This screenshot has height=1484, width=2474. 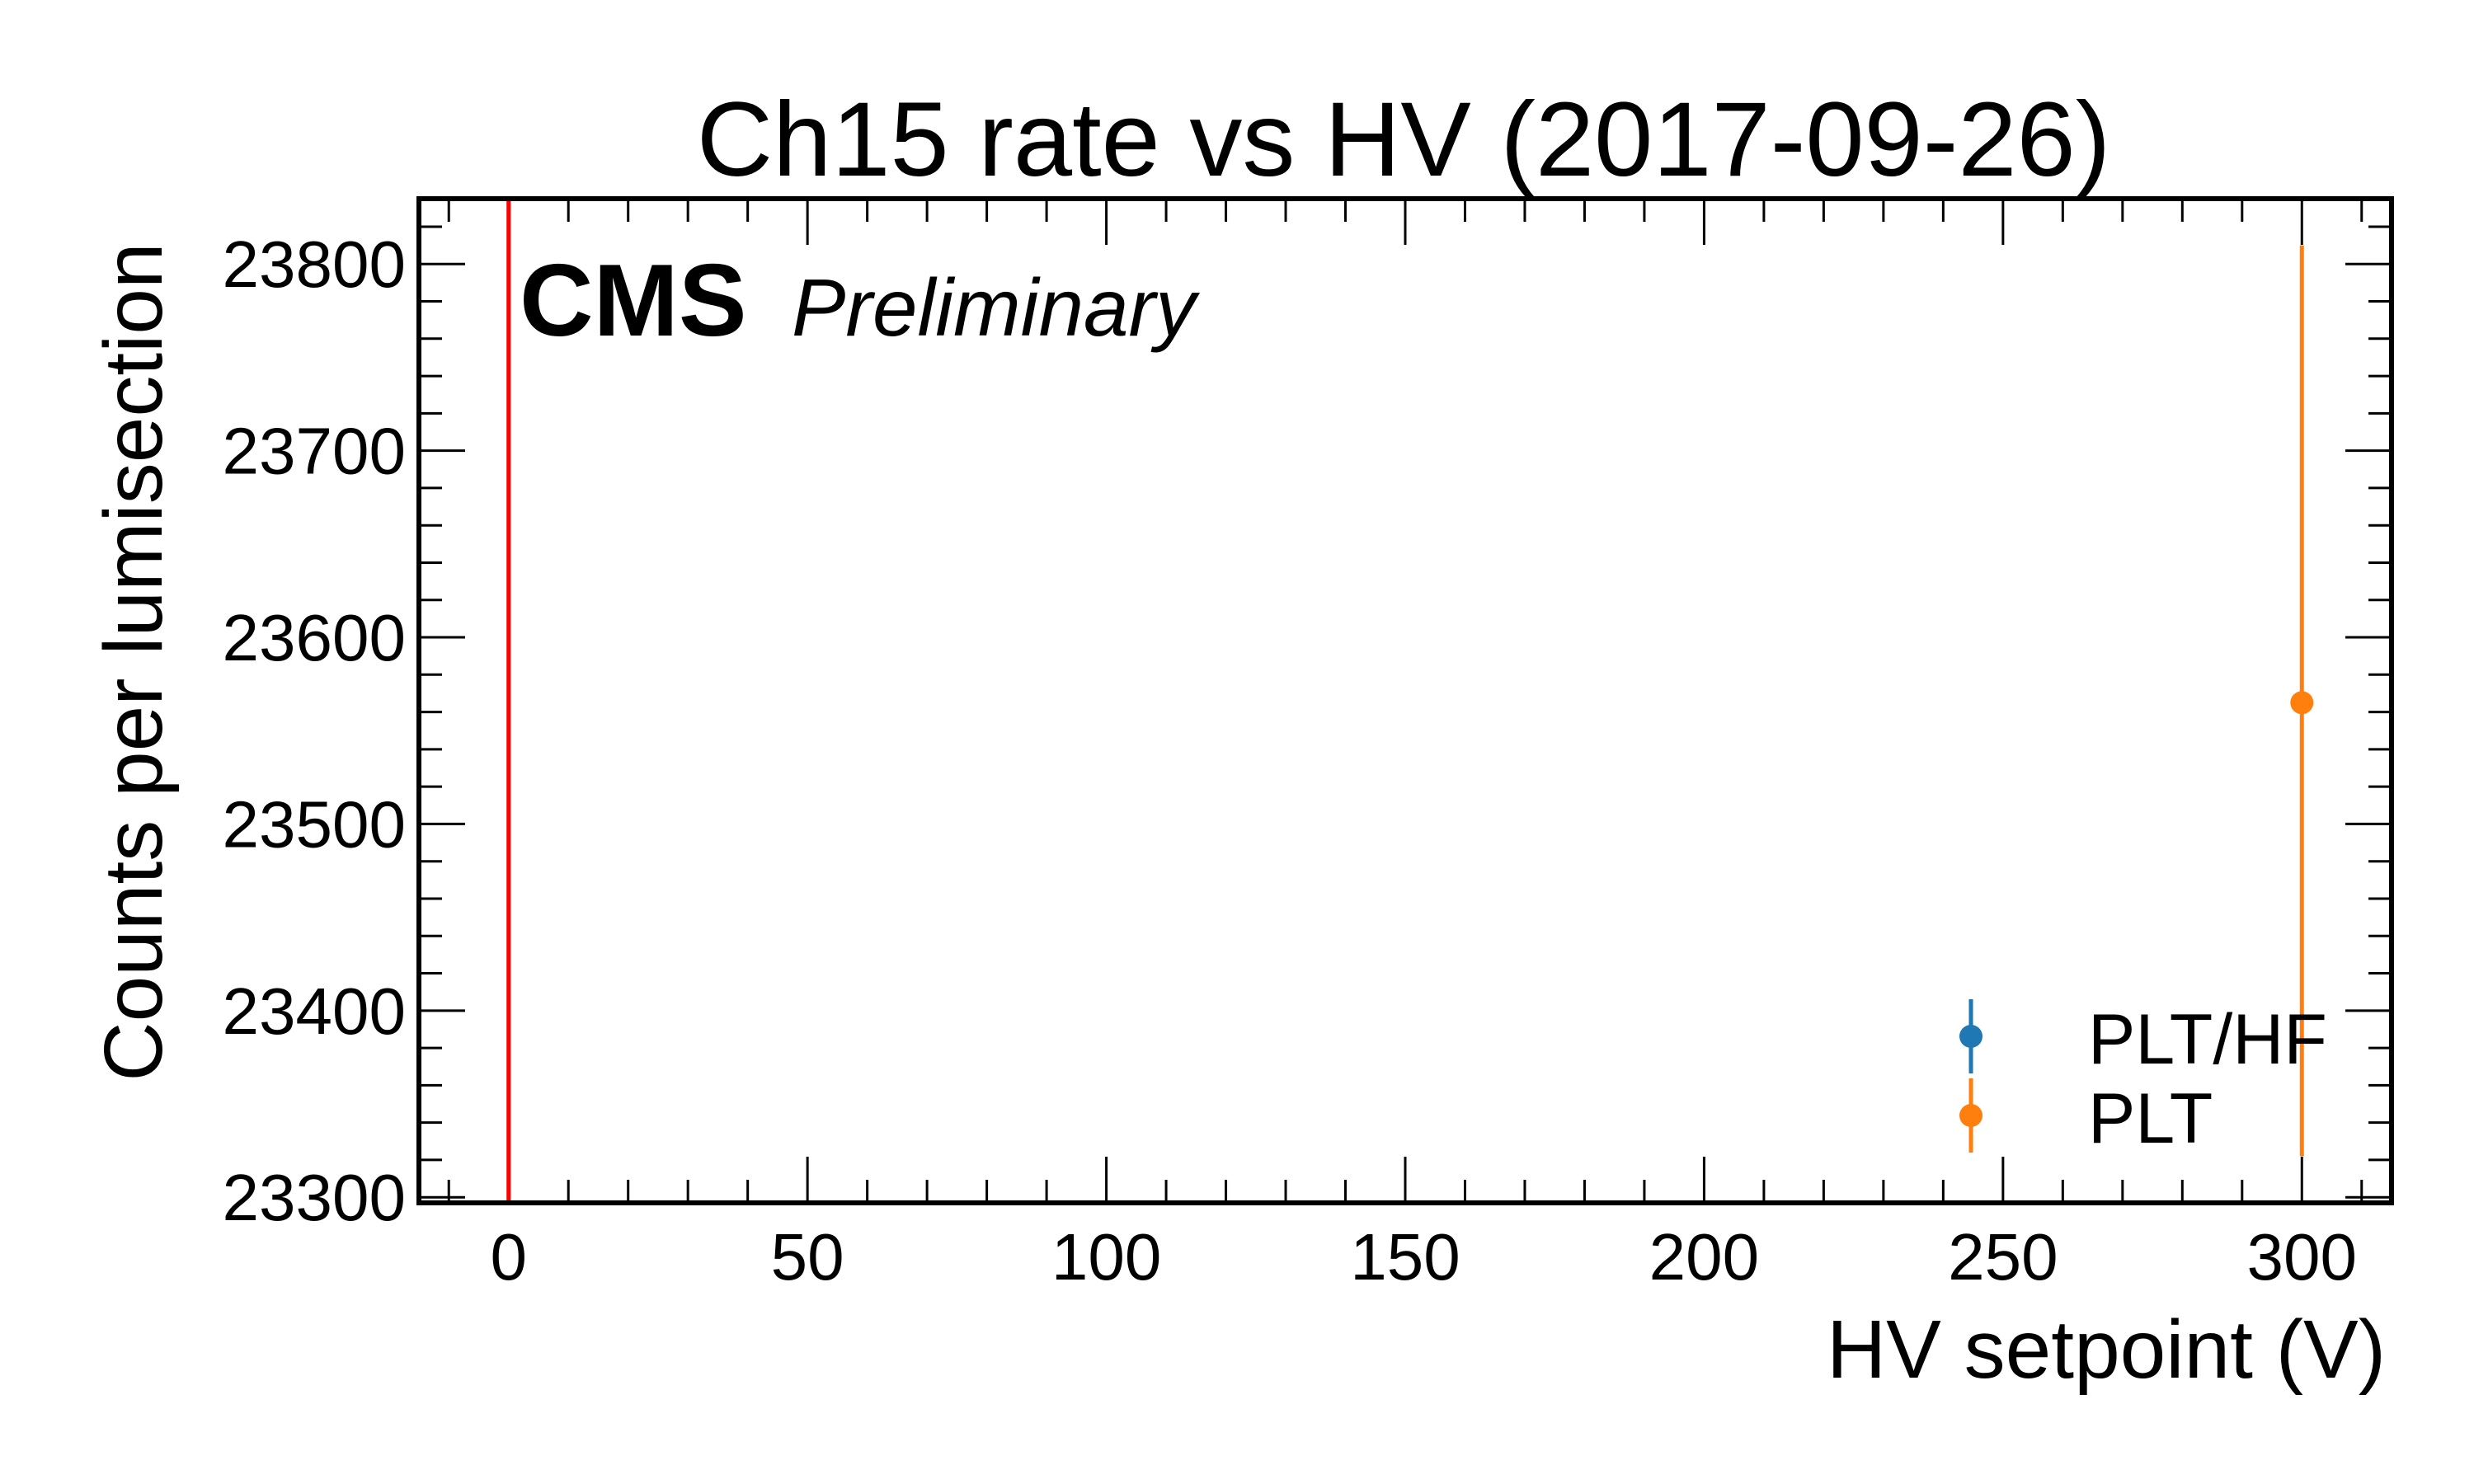 I want to click on y-tick-label: 23600, so click(x=314, y=637).